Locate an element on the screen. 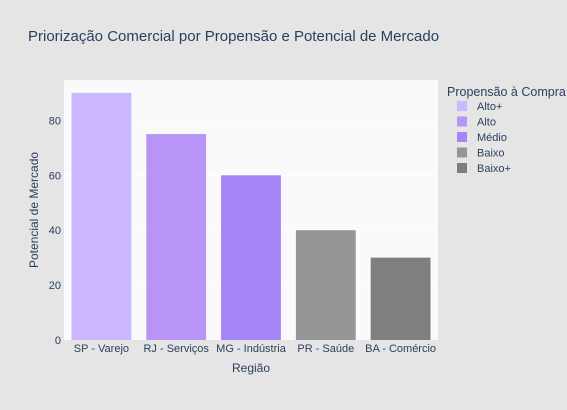  legend-label: Alto is located at coordinates (486, 123).